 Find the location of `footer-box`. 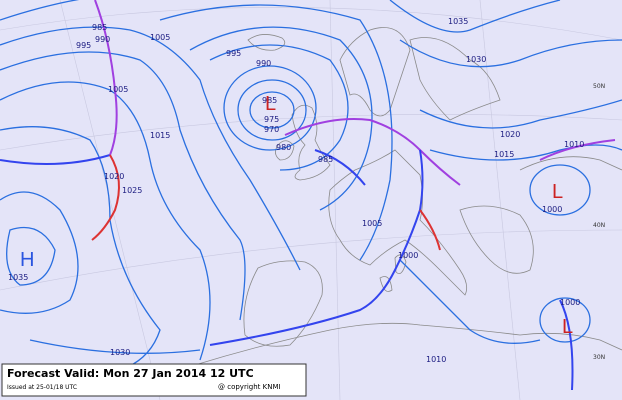

footer-box is located at coordinates (154, 380).